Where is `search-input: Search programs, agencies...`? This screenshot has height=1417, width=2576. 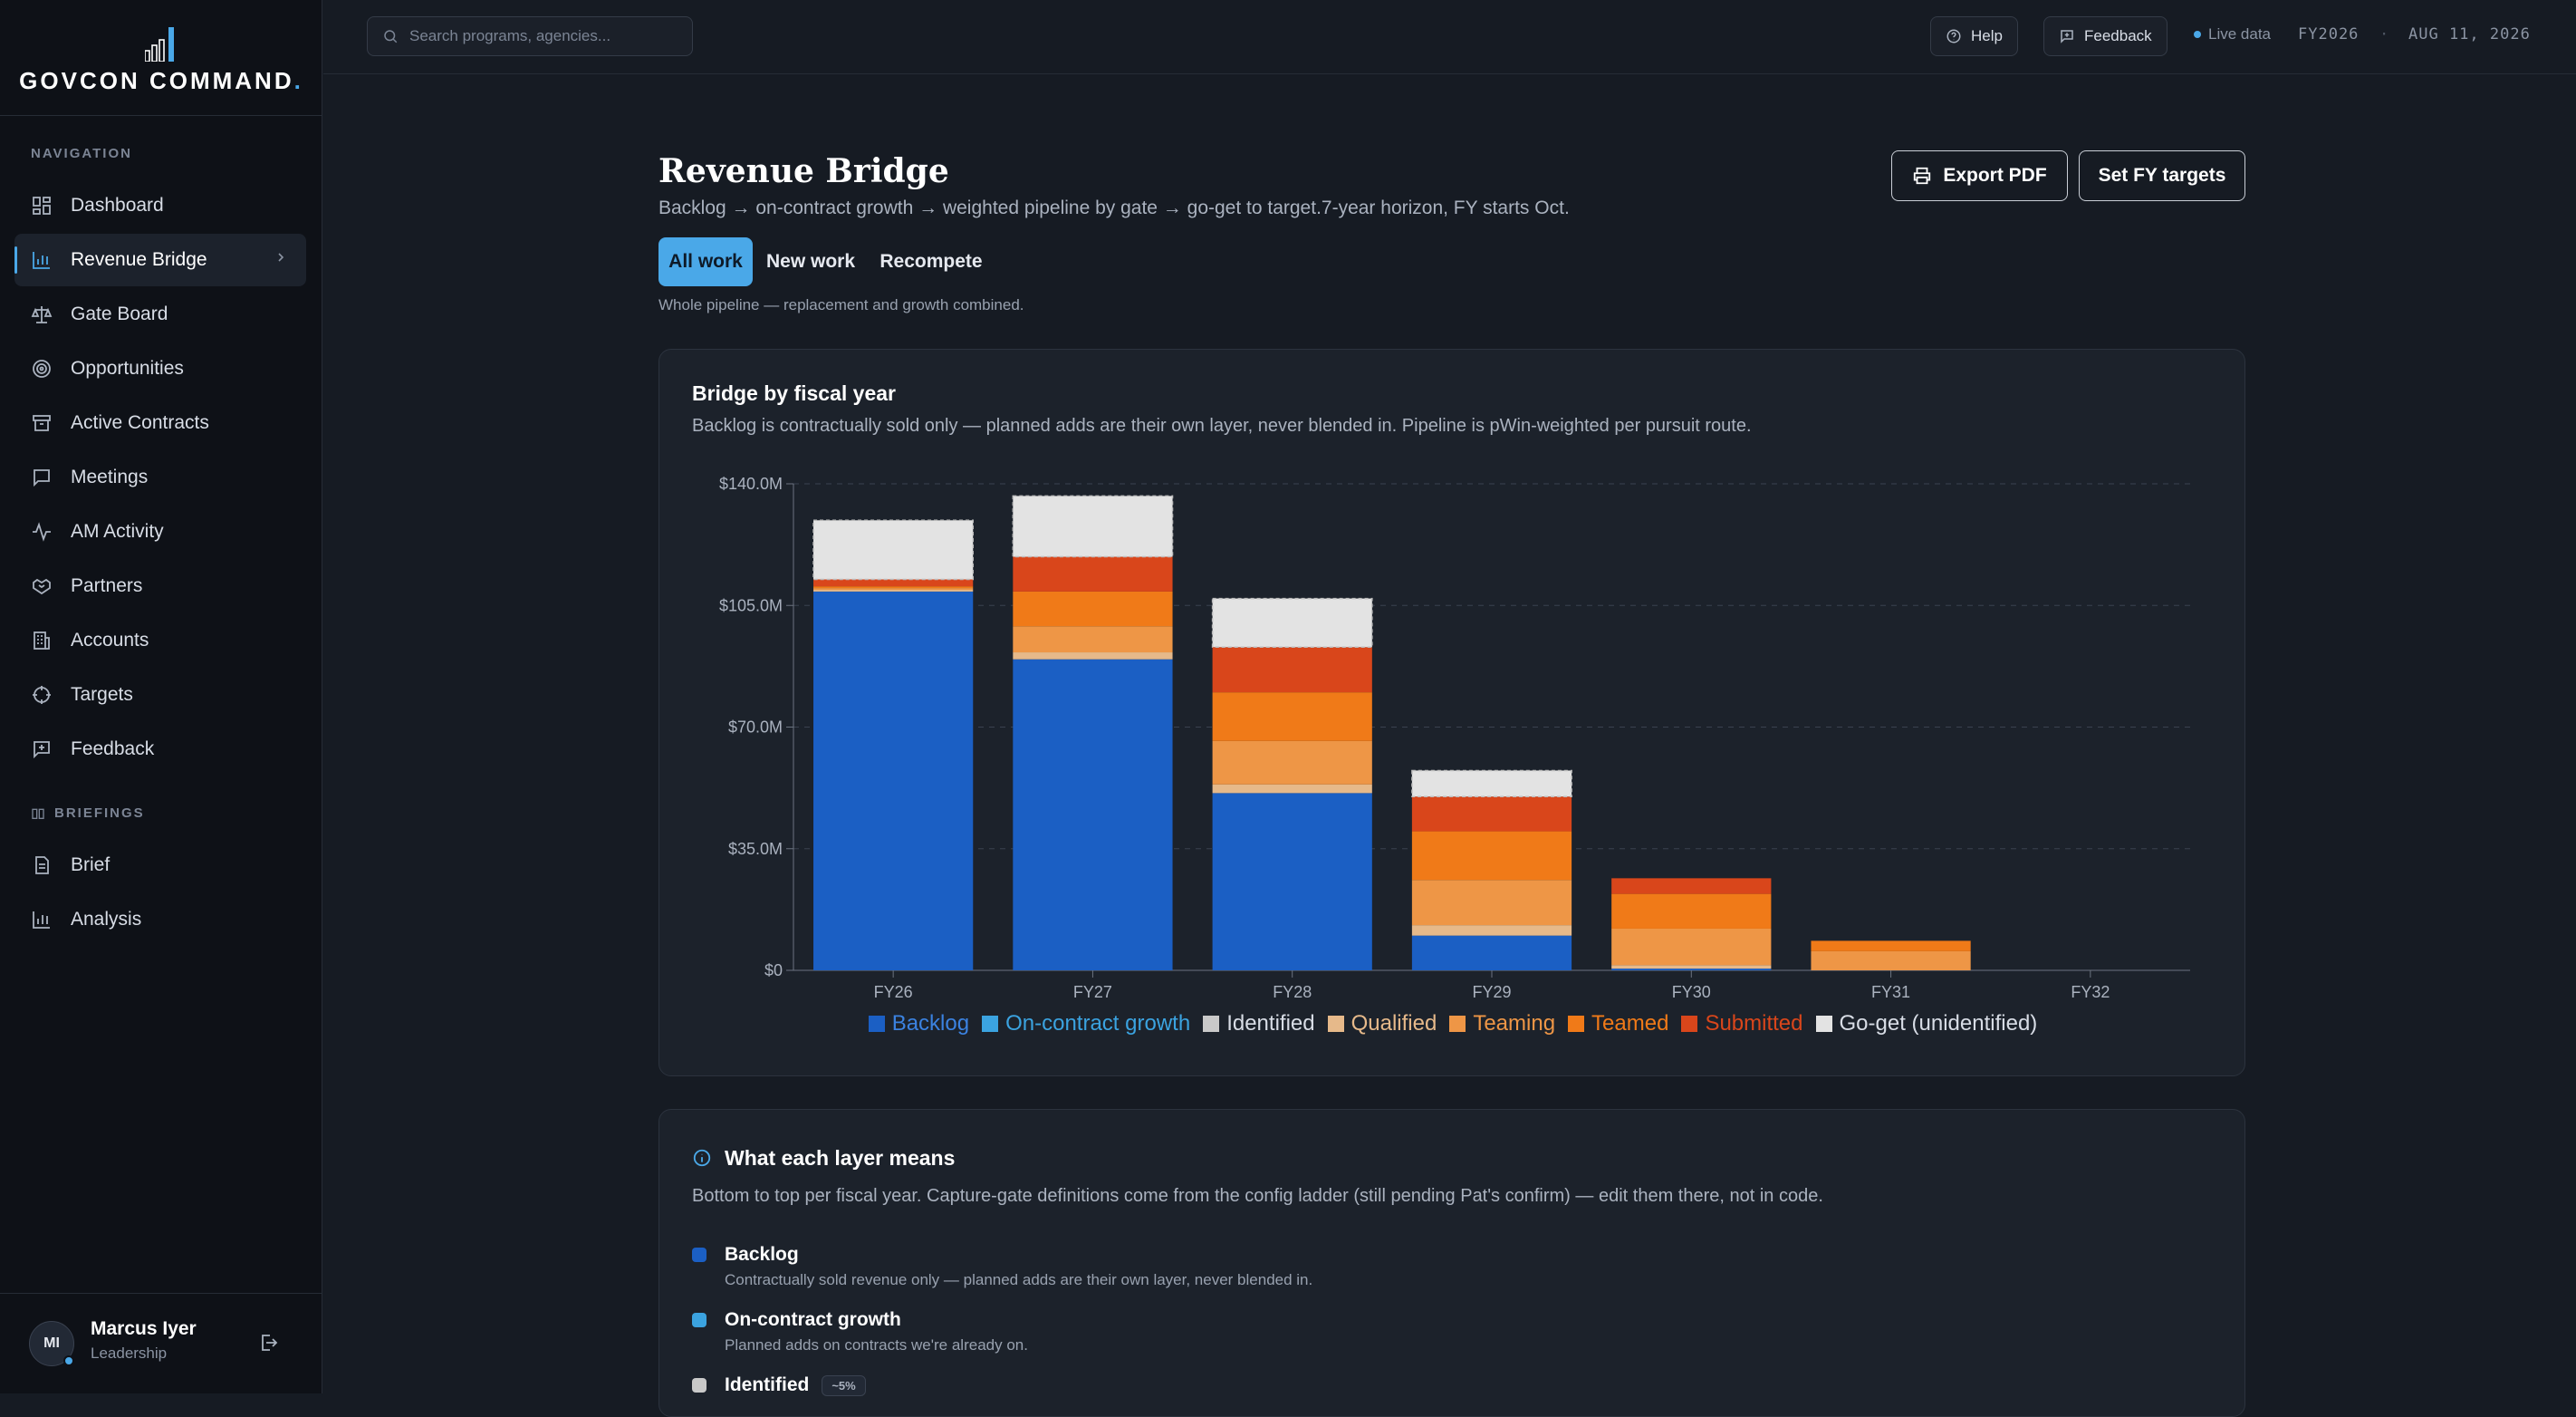 search-input: Search programs, agencies... is located at coordinates (530, 36).